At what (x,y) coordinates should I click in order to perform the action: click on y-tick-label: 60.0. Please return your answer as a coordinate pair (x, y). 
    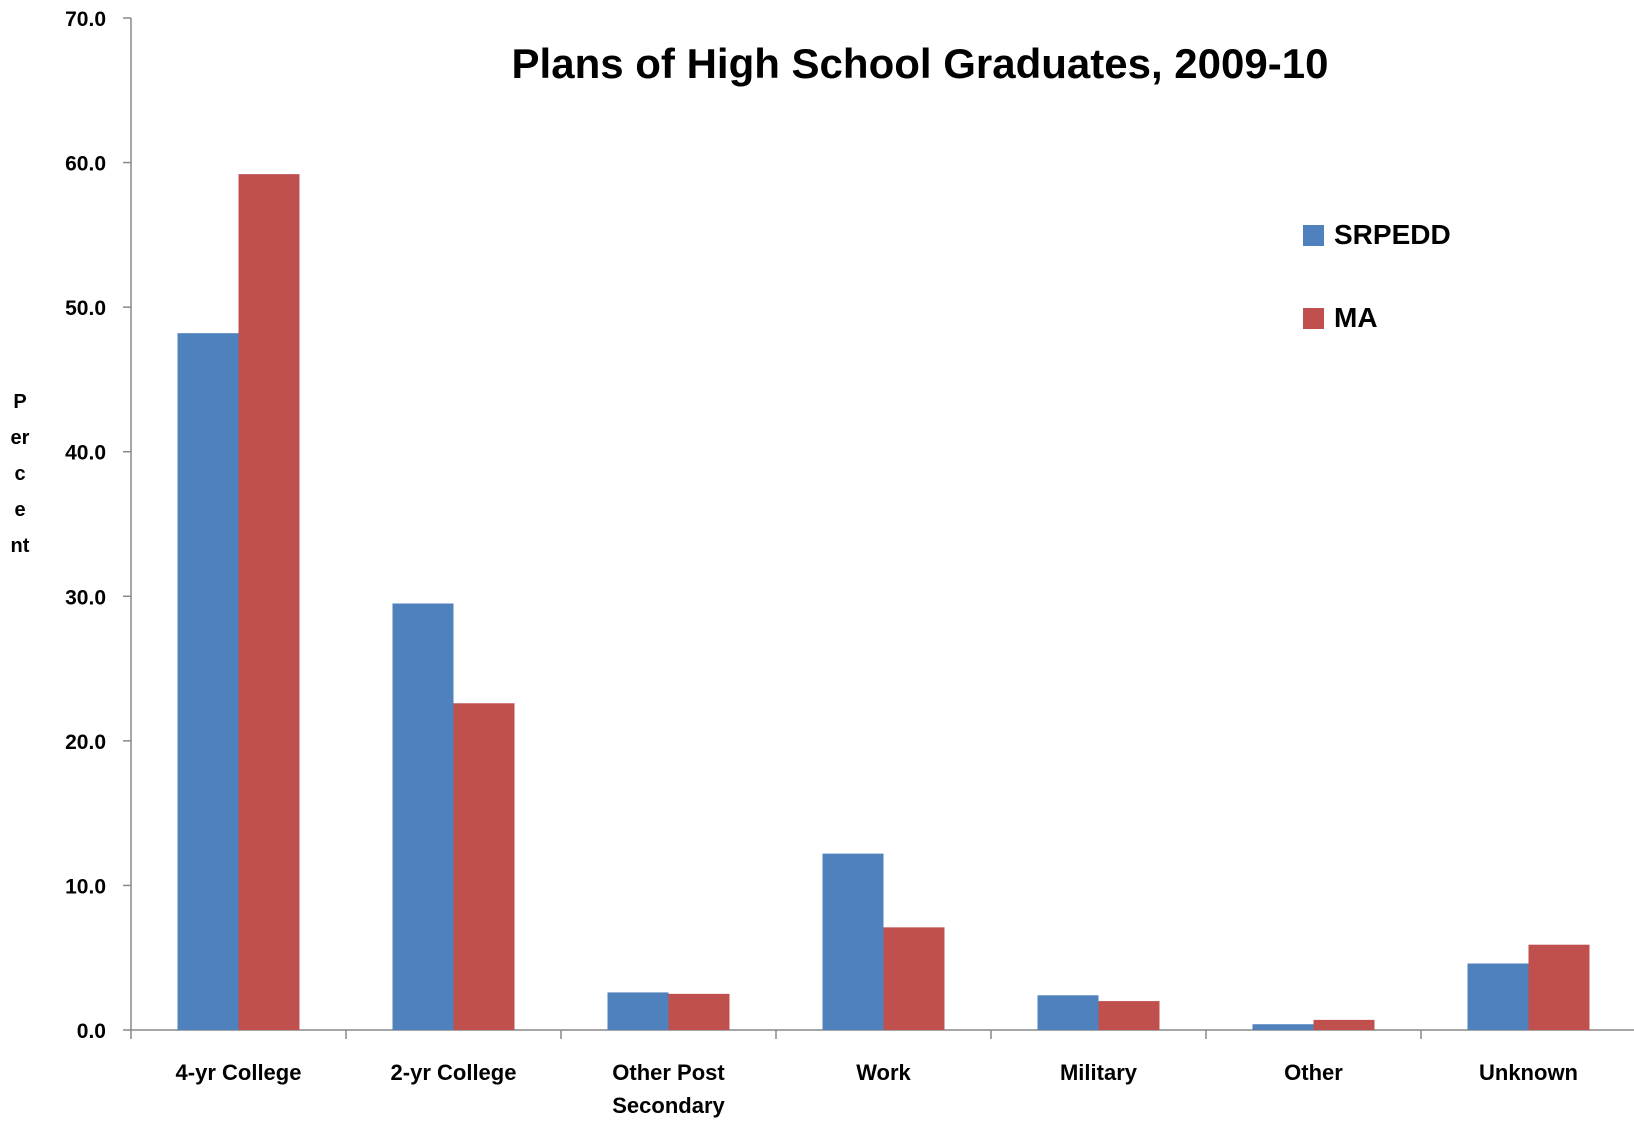
    Looking at the image, I should click on (85, 164).